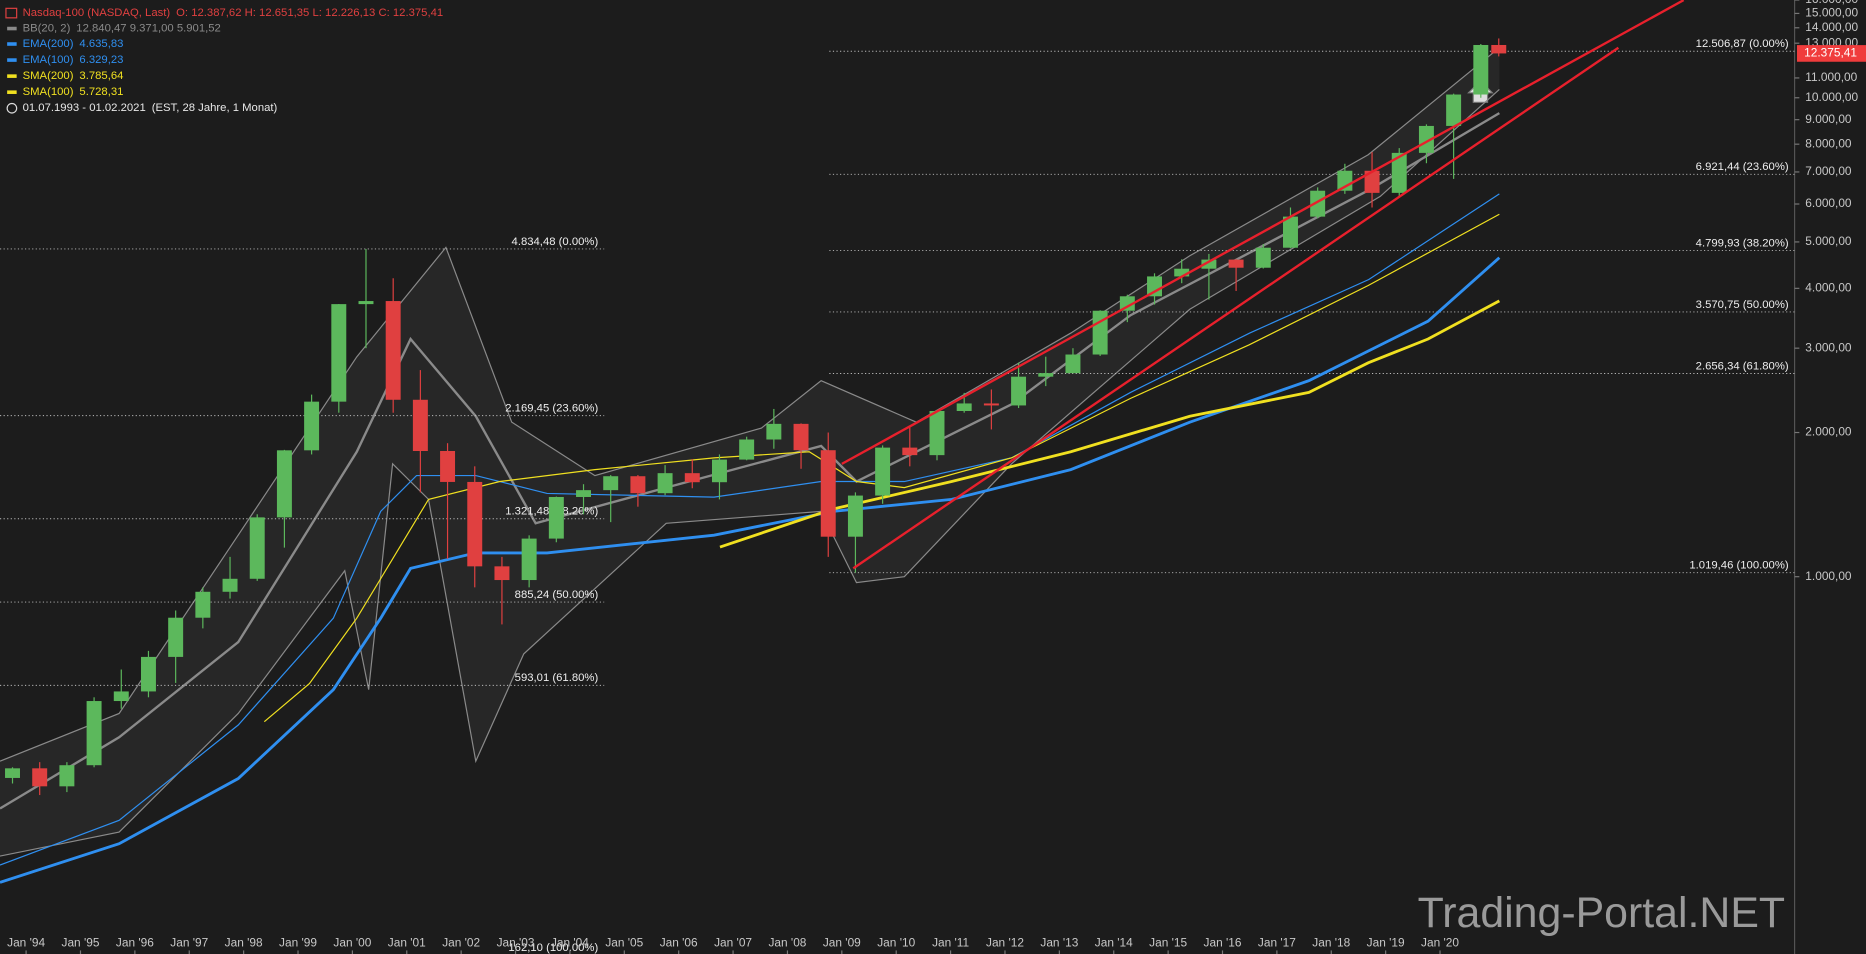 This screenshot has width=1866, height=954. Describe the element at coordinates (244, 942) in the screenshot. I see `x-tick-label: Jan '98` at that location.